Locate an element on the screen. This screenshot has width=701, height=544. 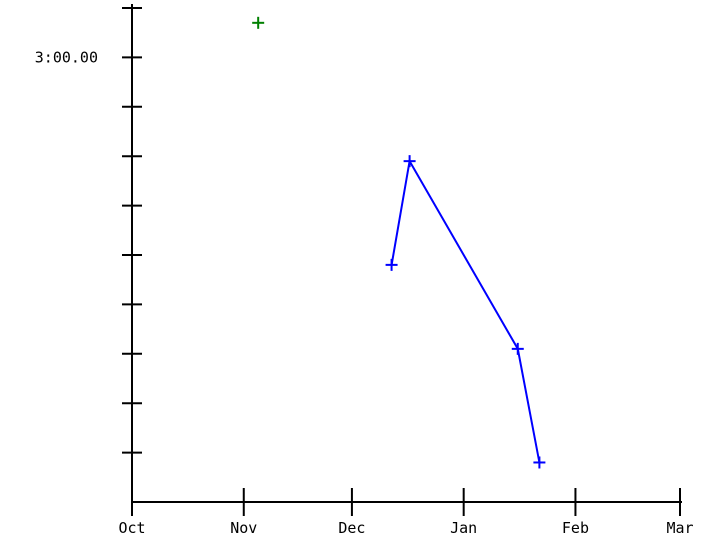
series-line is located at coordinates (465, 310).